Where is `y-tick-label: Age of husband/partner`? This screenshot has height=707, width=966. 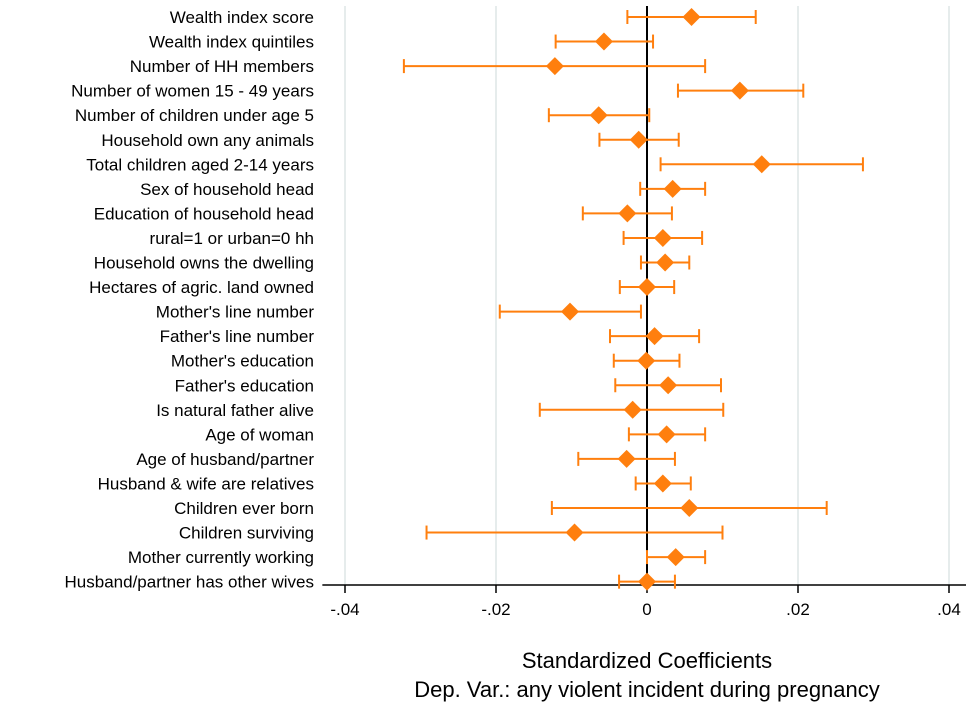
y-tick-label: Age of husband/partner is located at coordinates (225, 459).